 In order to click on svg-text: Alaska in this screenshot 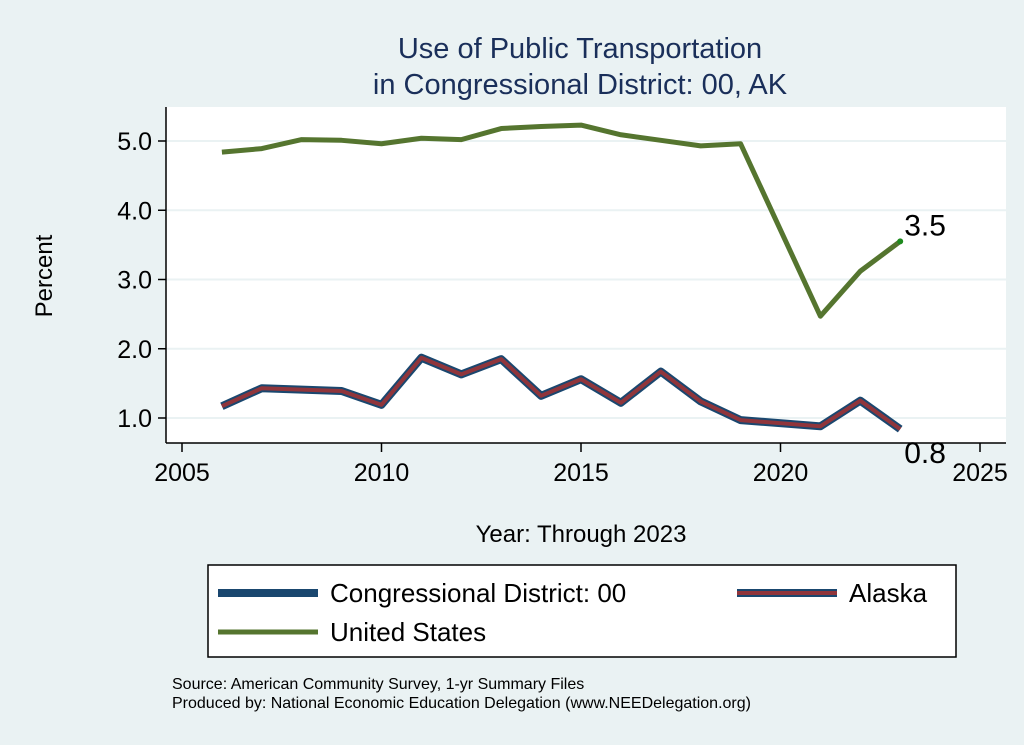, I will do `click(888, 593)`.